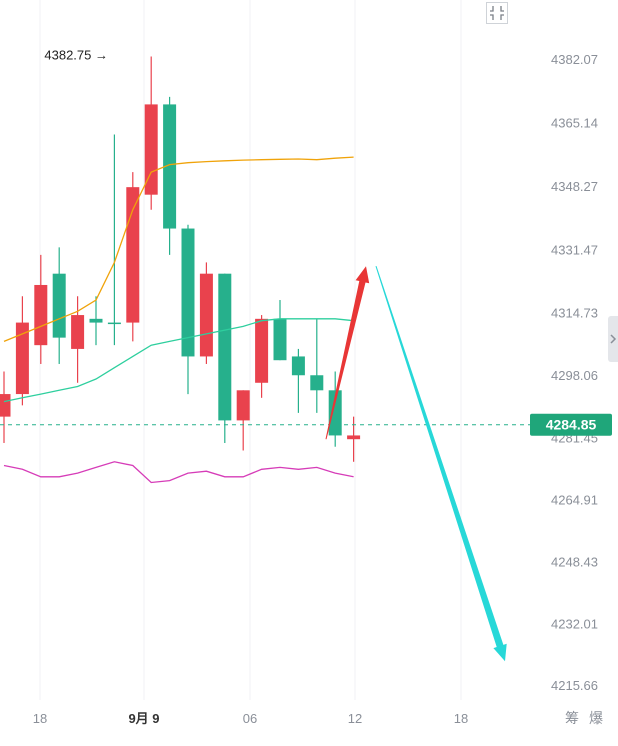  I want to click on y-tick-label: 4215.66, so click(574, 685).